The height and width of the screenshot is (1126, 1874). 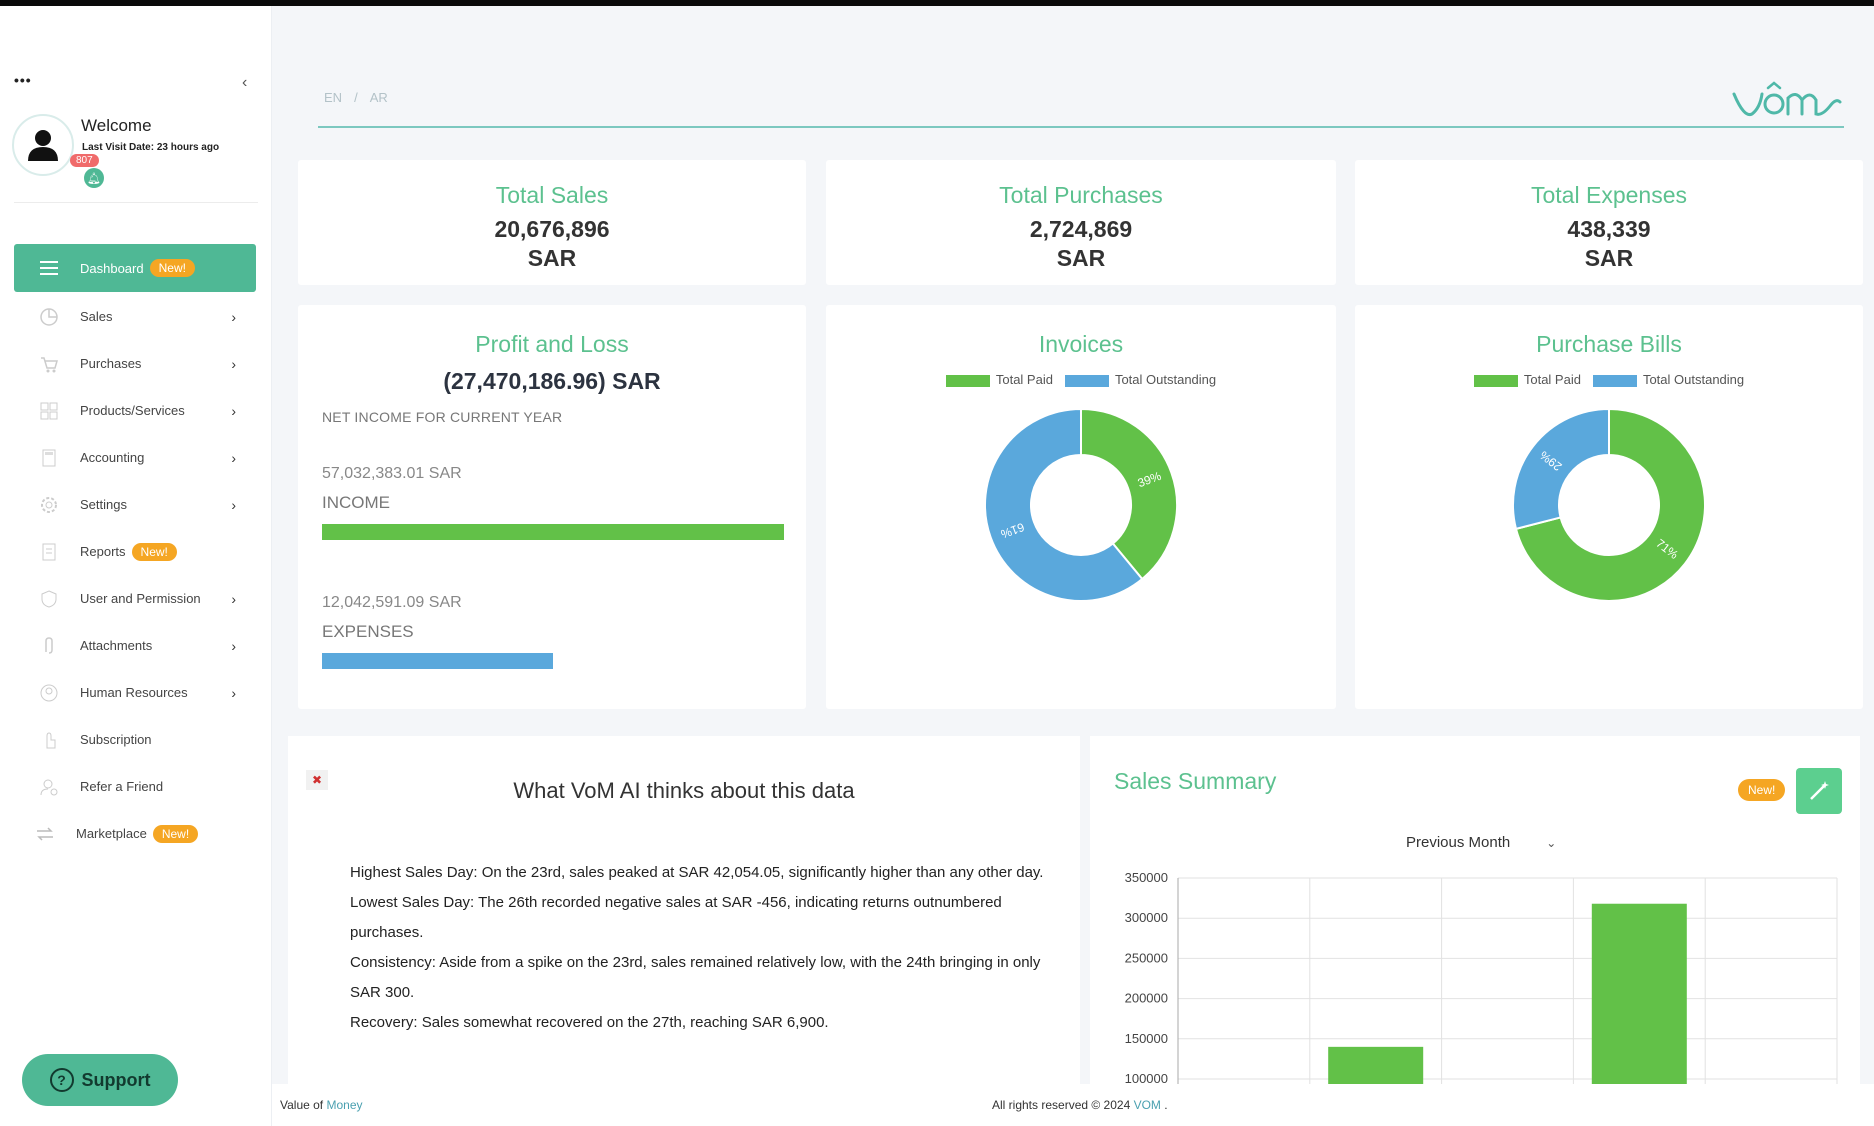 What do you see at coordinates (103, 551) in the screenshot?
I see `sidebar-item-label: Reports` at bounding box center [103, 551].